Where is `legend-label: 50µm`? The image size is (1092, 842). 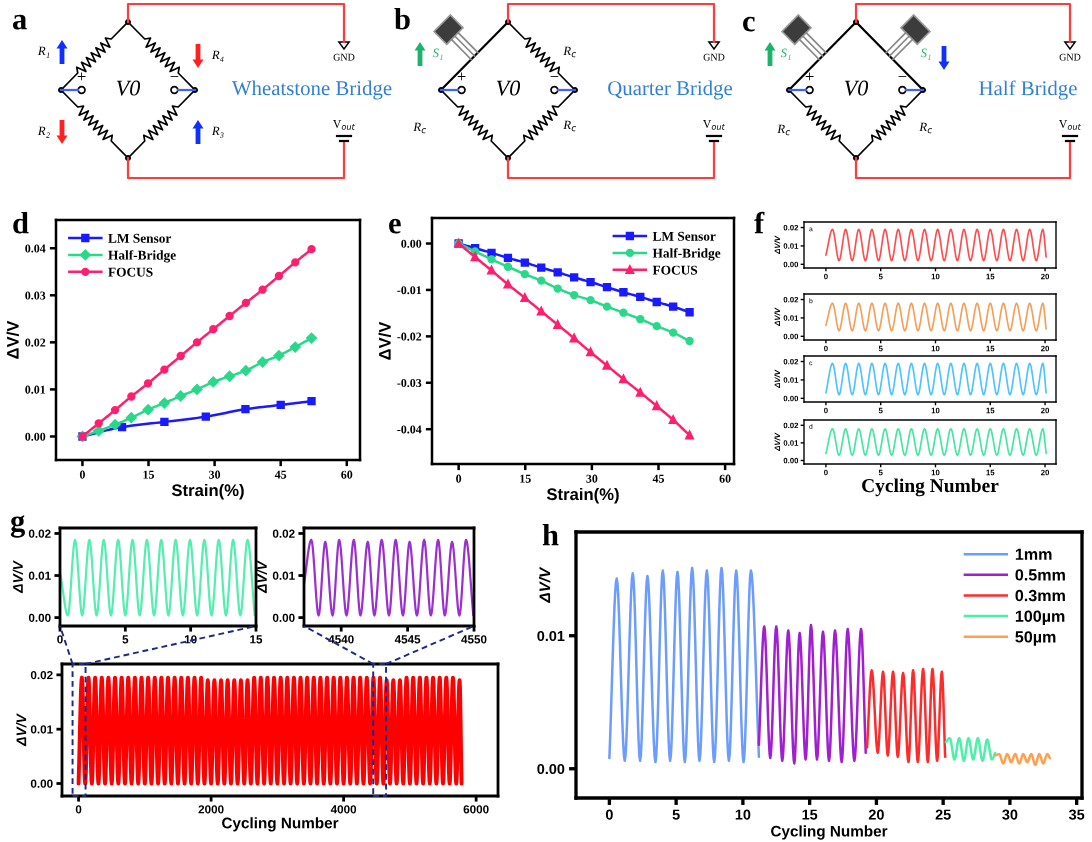
legend-label: 50µm is located at coordinates (1035, 638).